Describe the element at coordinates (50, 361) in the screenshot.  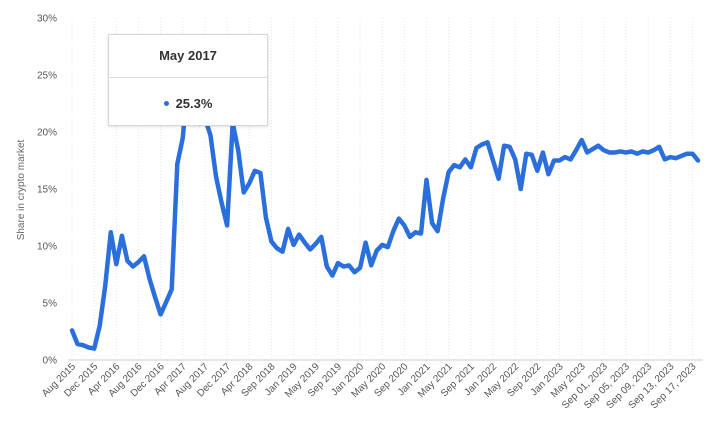
I see `y-tick-label: 0%` at that location.